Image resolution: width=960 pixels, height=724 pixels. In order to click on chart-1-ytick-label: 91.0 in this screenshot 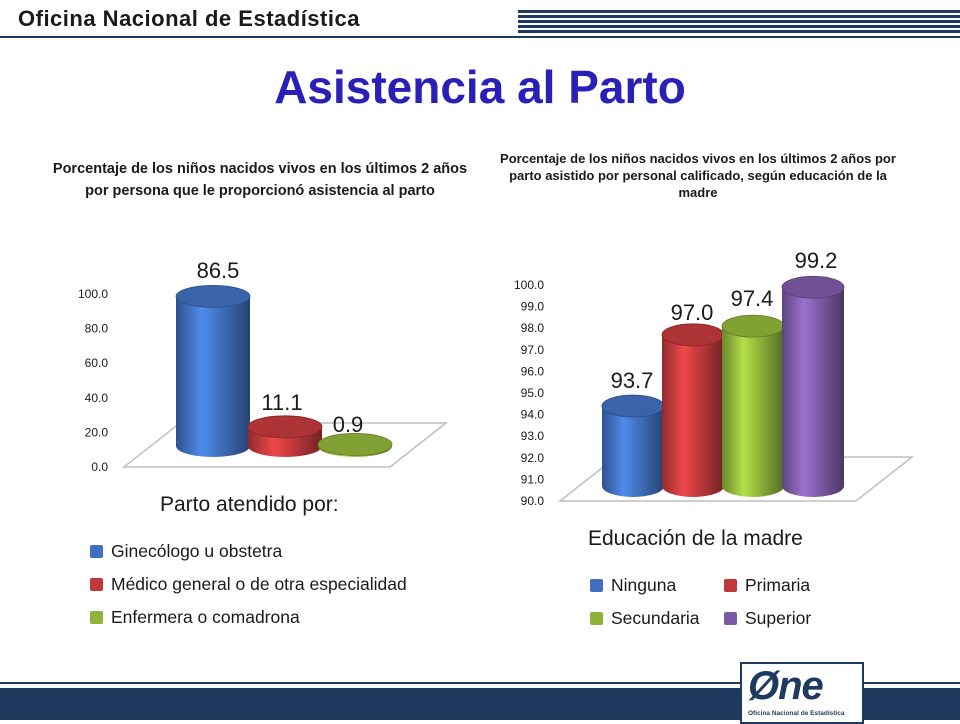, I will do `click(533, 479)`.